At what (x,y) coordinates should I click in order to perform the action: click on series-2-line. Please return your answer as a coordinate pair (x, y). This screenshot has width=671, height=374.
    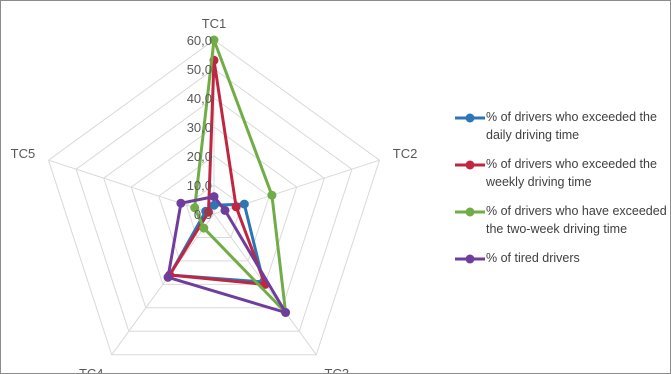
    Looking at the image, I should click on (217, 172).